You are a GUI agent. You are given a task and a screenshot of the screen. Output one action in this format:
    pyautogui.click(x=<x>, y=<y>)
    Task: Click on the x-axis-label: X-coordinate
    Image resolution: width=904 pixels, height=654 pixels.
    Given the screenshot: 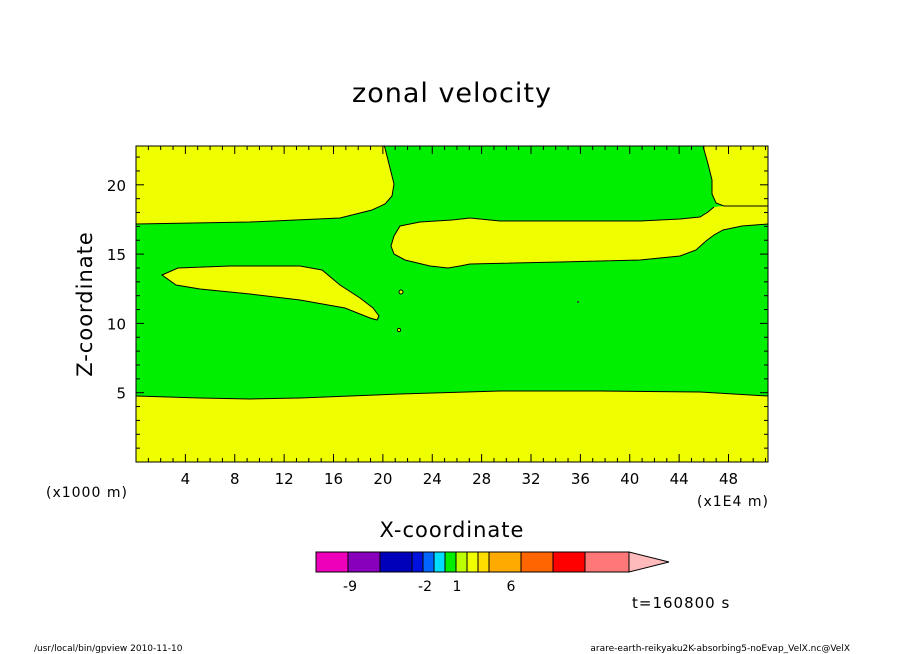 What is the action you would take?
    pyautogui.click(x=452, y=530)
    